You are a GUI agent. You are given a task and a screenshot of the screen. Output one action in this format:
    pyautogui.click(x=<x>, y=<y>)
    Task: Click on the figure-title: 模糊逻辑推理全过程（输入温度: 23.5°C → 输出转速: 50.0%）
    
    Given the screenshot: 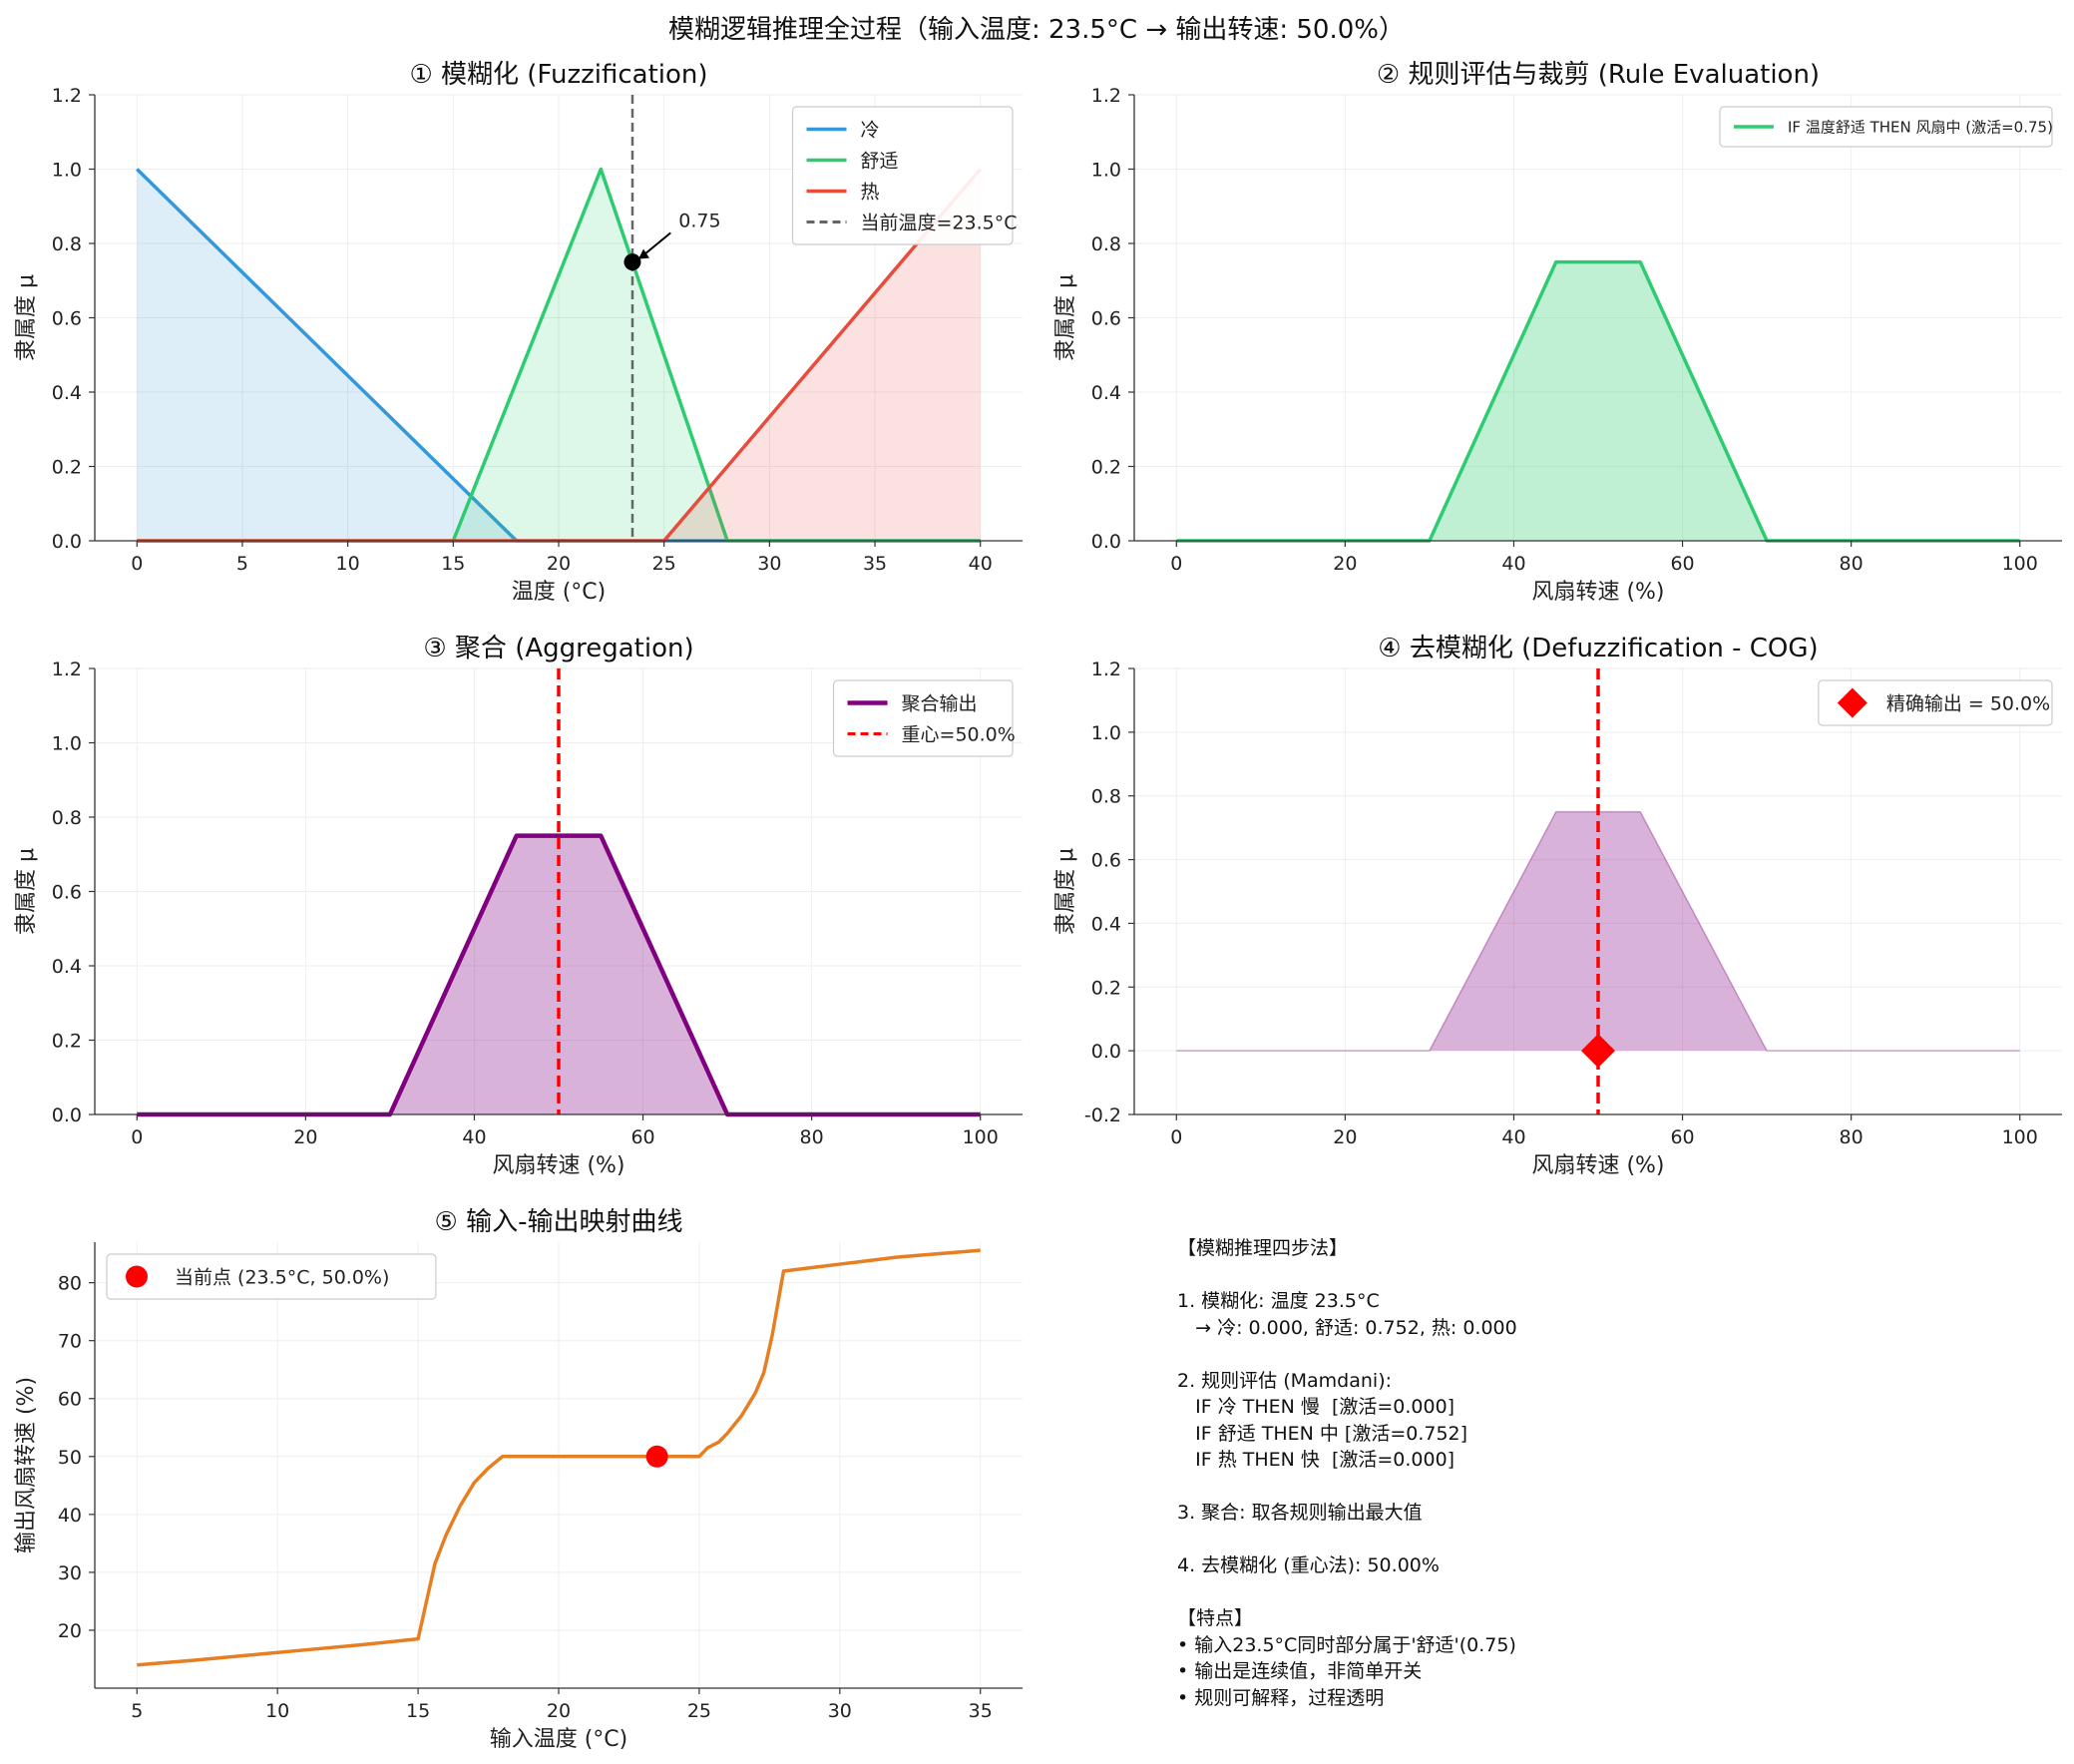 What is the action you would take?
    pyautogui.click(x=1037, y=30)
    